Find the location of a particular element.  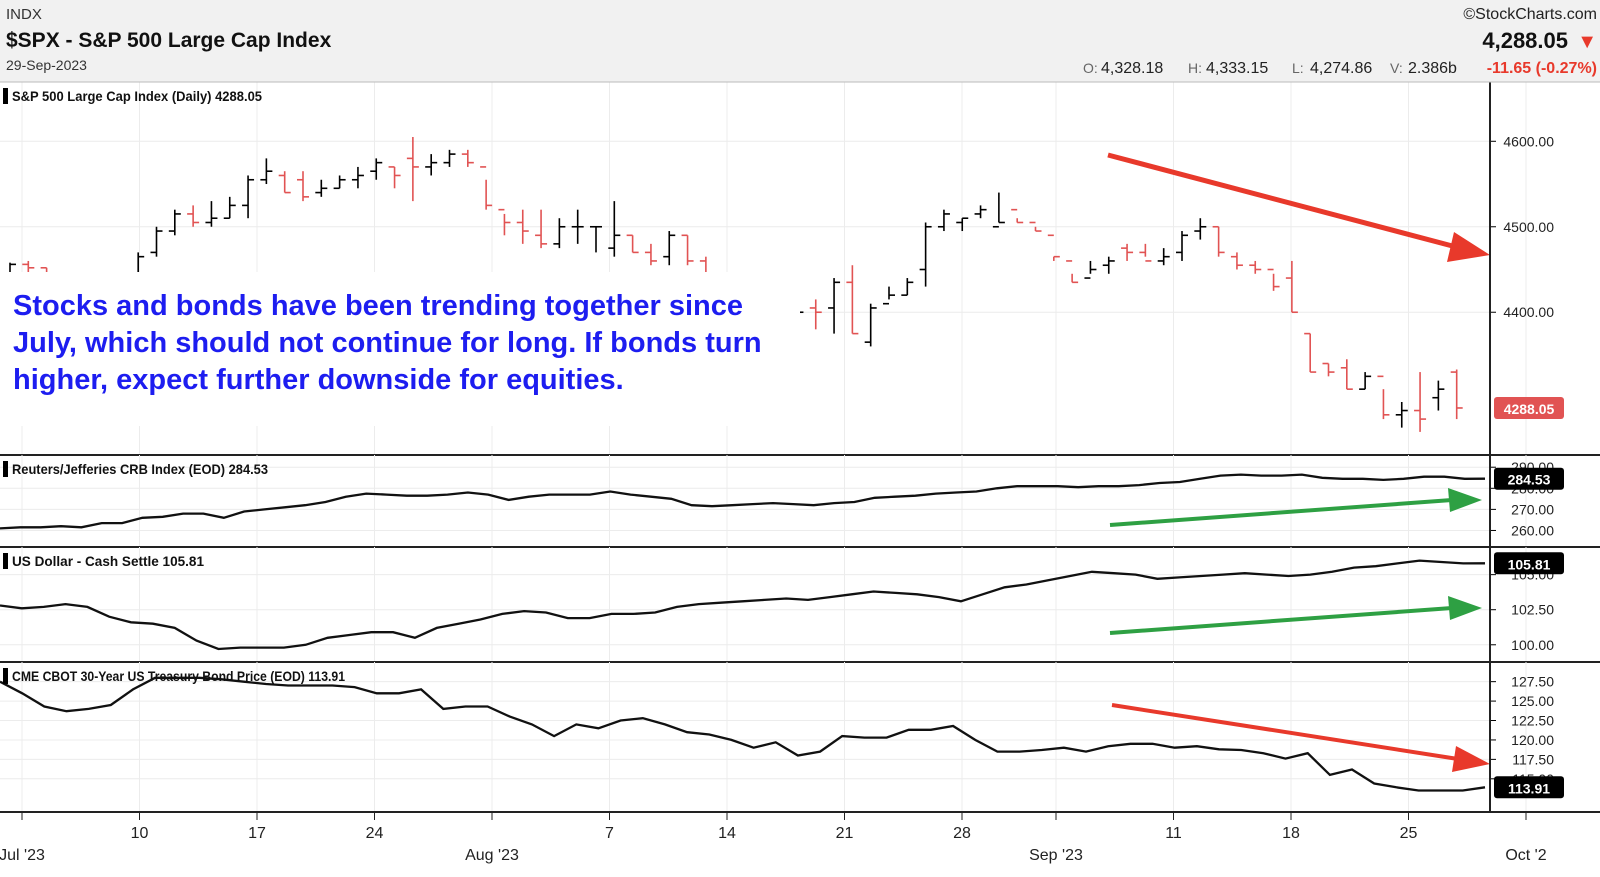

legend-label: Reuters/Jefferies CRB Index (EOD) 284.53 is located at coordinates (140, 469).